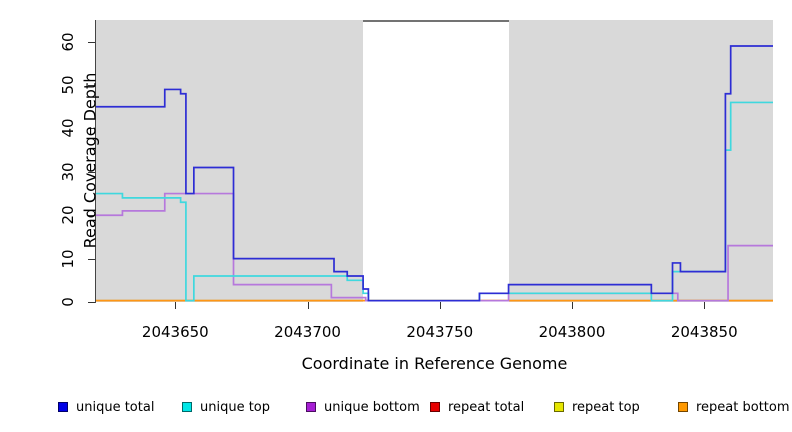  What do you see at coordinates (572, 332) in the screenshot?
I see `x-tick-label: 2043800` at bounding box center [572, 332].